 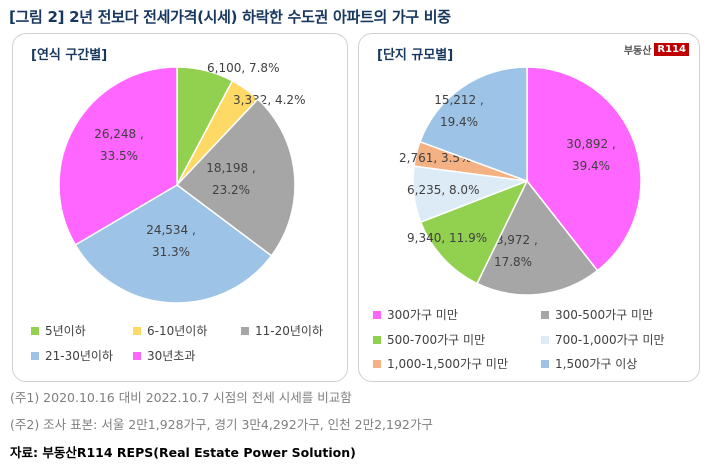 I want to click on legend-label: 300가구 미만, so click(x=422, y=315).